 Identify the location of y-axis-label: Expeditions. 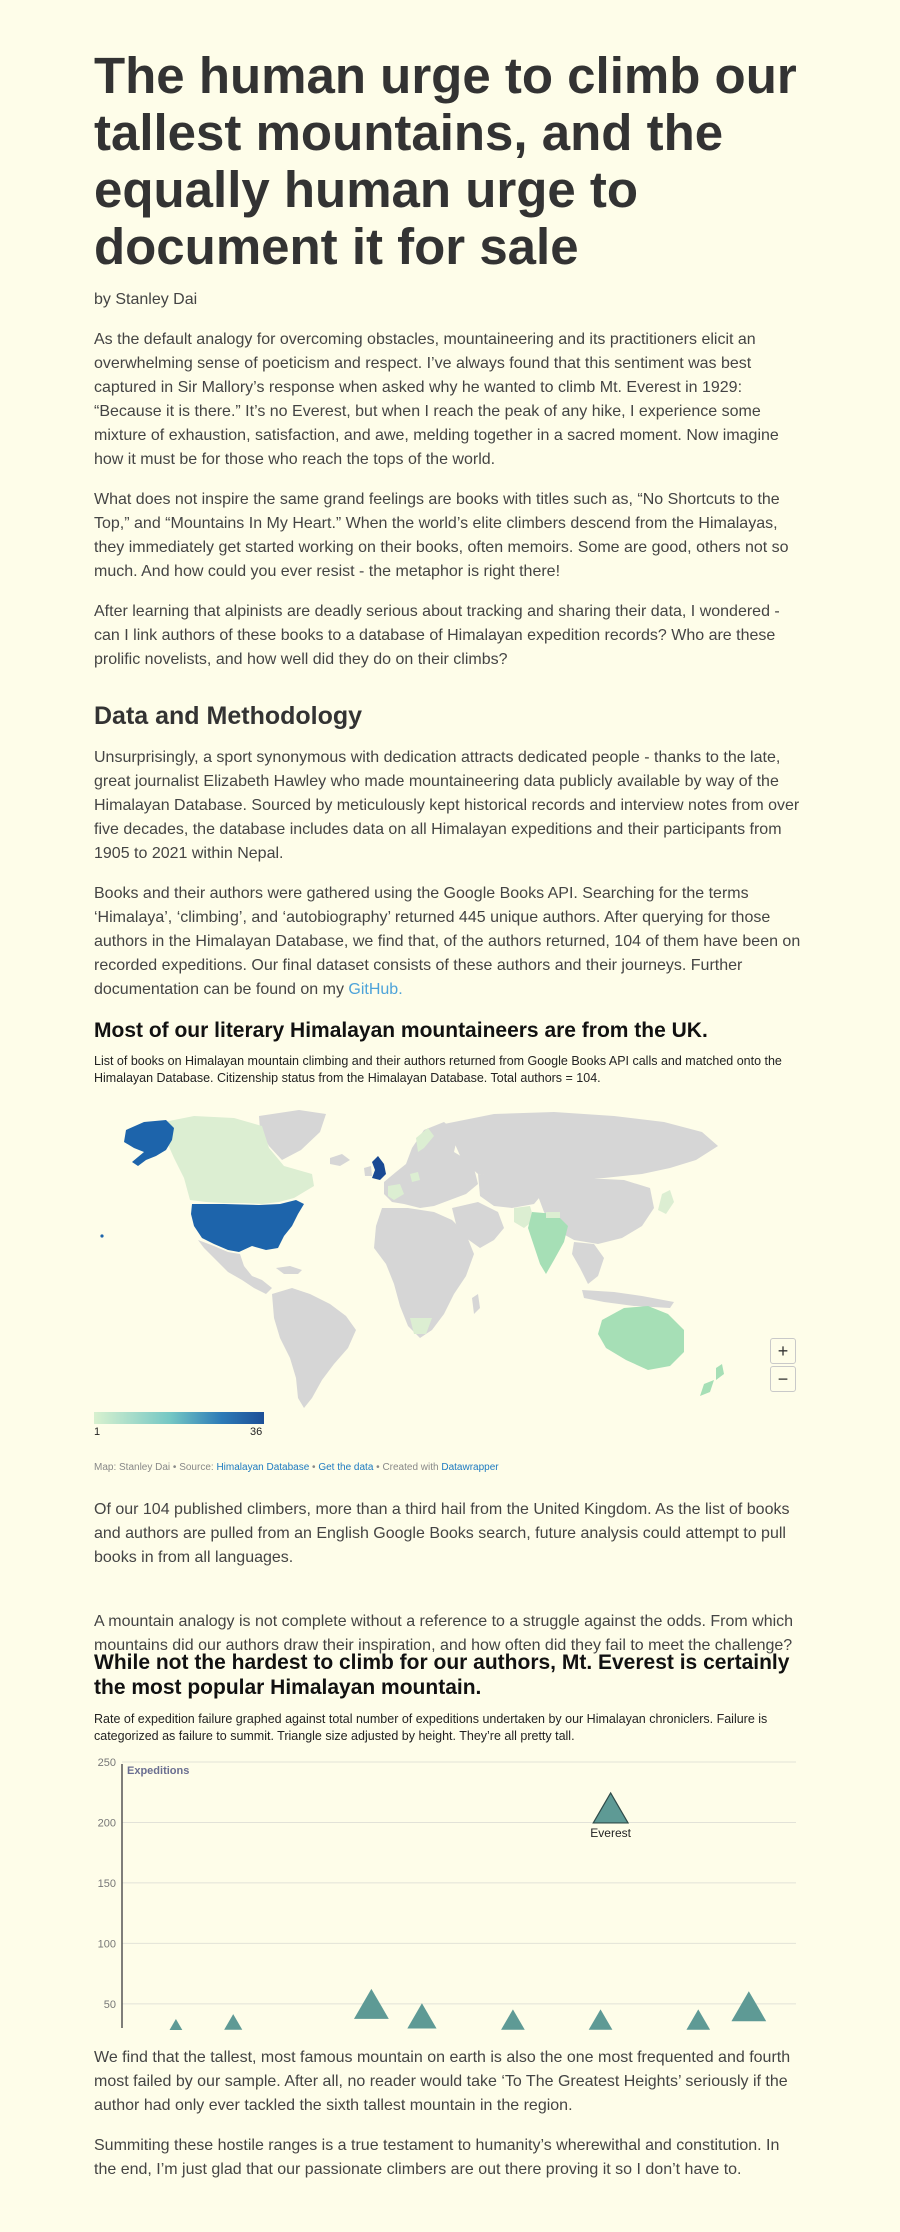
(158, 1771).